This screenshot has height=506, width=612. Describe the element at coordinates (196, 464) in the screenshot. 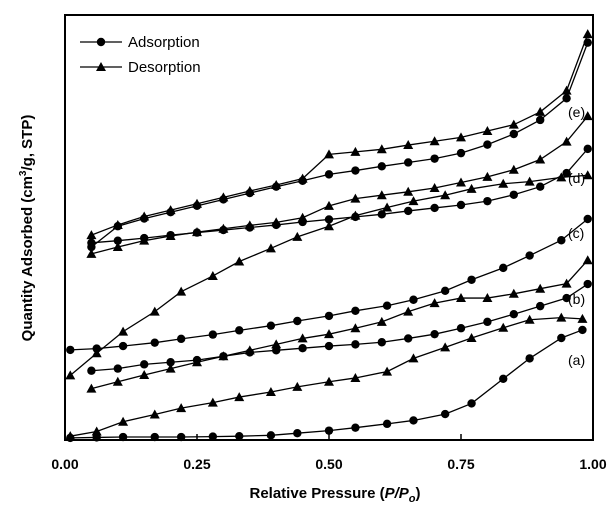

I see `x-tick-label: 0.25` at that location.